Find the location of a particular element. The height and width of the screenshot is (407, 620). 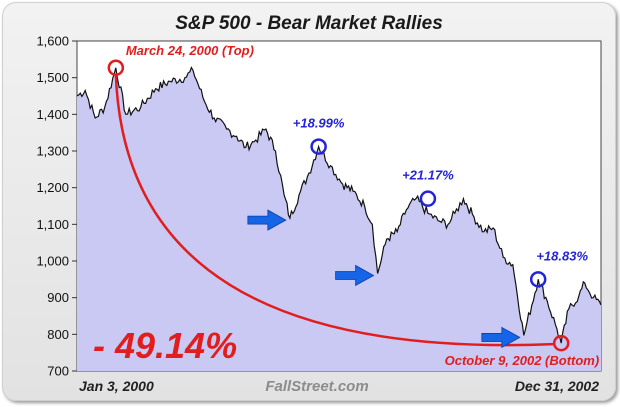

rally-label: +18.83% is located at coordinates (562, 255).